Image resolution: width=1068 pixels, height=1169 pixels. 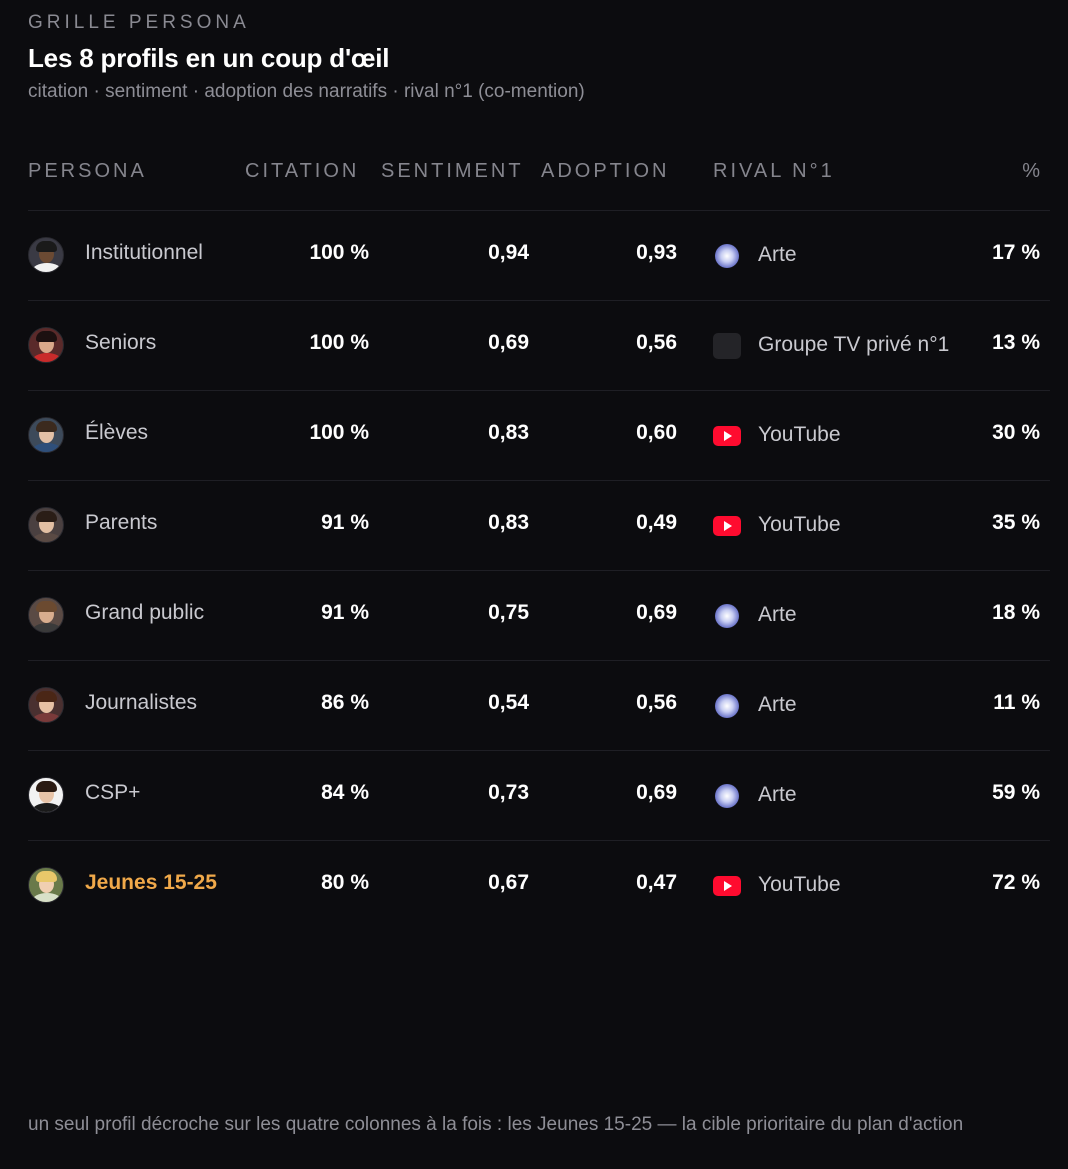 What do you see at coordinates (345, 702) in the screenshot?
I see `citation-value: 86 %` at bounding box center [345, 702].